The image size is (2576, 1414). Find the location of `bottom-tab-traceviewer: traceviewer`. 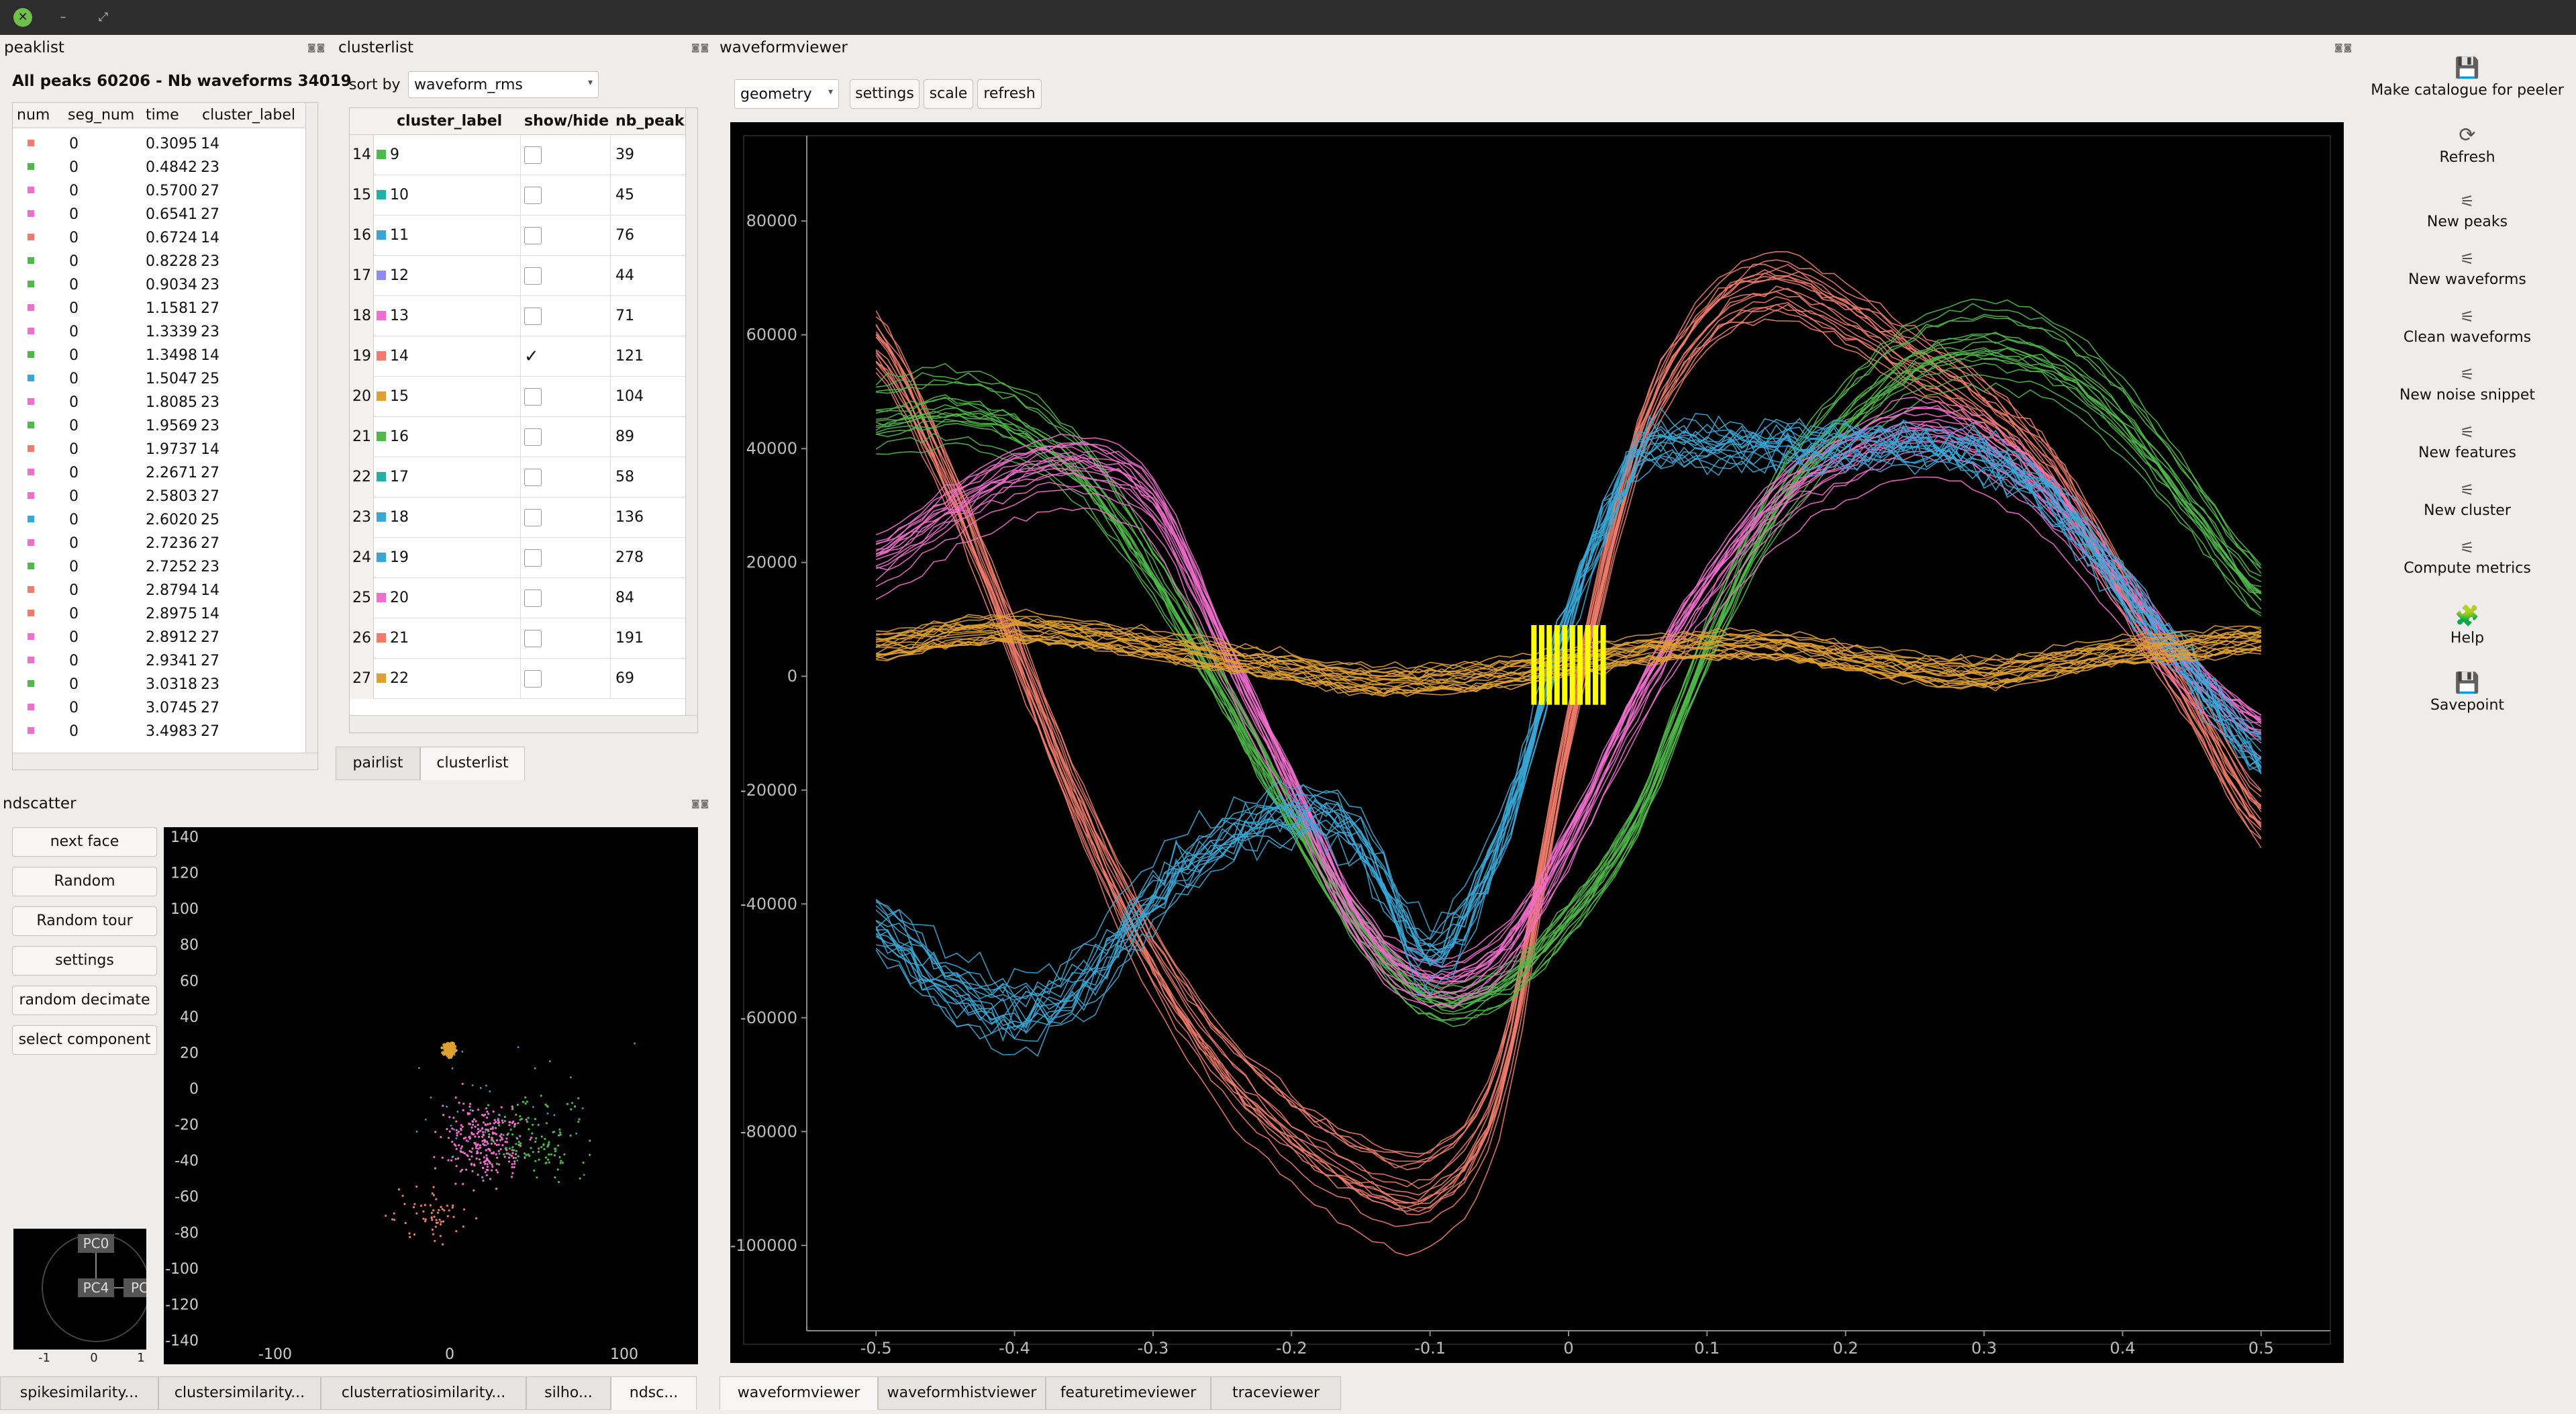

bottom-tab-traceviewer: traceviewer is located at coordinates (1276, 1393).